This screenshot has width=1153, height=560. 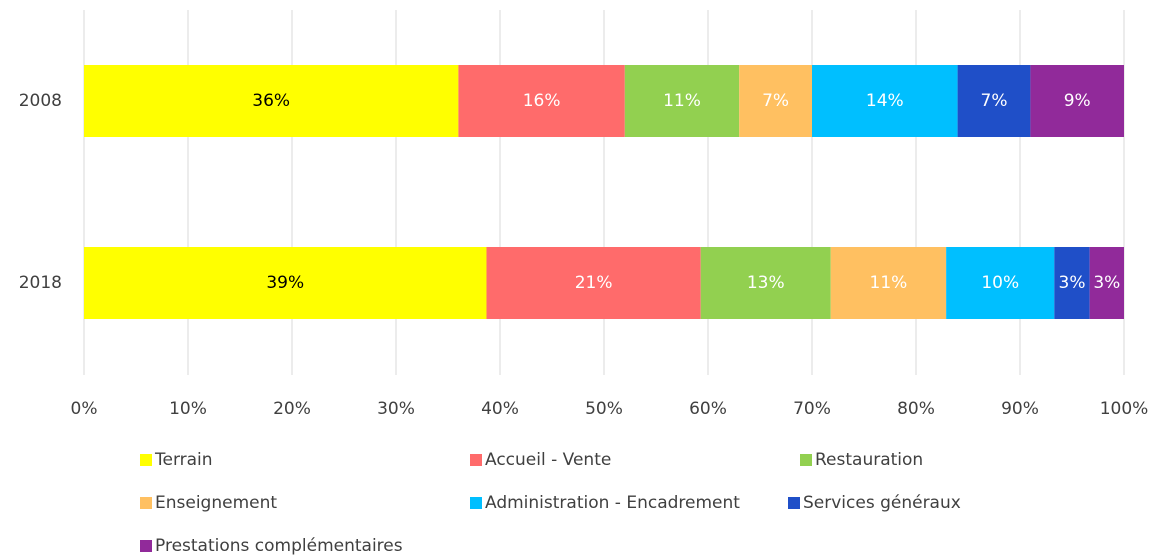 What do you see at coordinates (500, 409) in the screenshot?
I see `x-tick-label: 40%` at bounding box center [500, 409].